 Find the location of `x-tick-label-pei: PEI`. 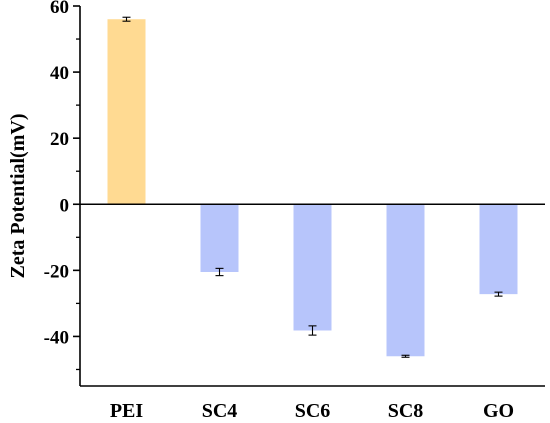

x-tick-label-pei: PEI is located at coordinates (127, 411).